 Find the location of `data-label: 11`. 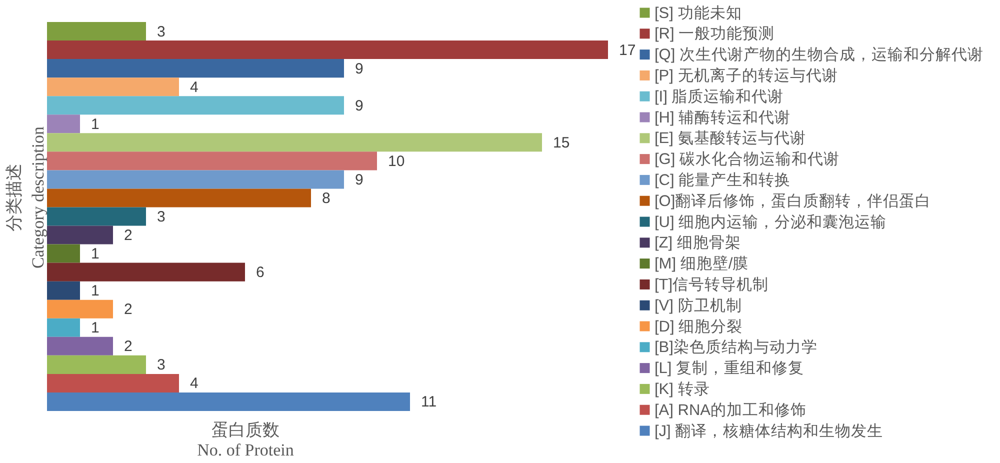

data-label: 11 is located at coordinates (429, 402).